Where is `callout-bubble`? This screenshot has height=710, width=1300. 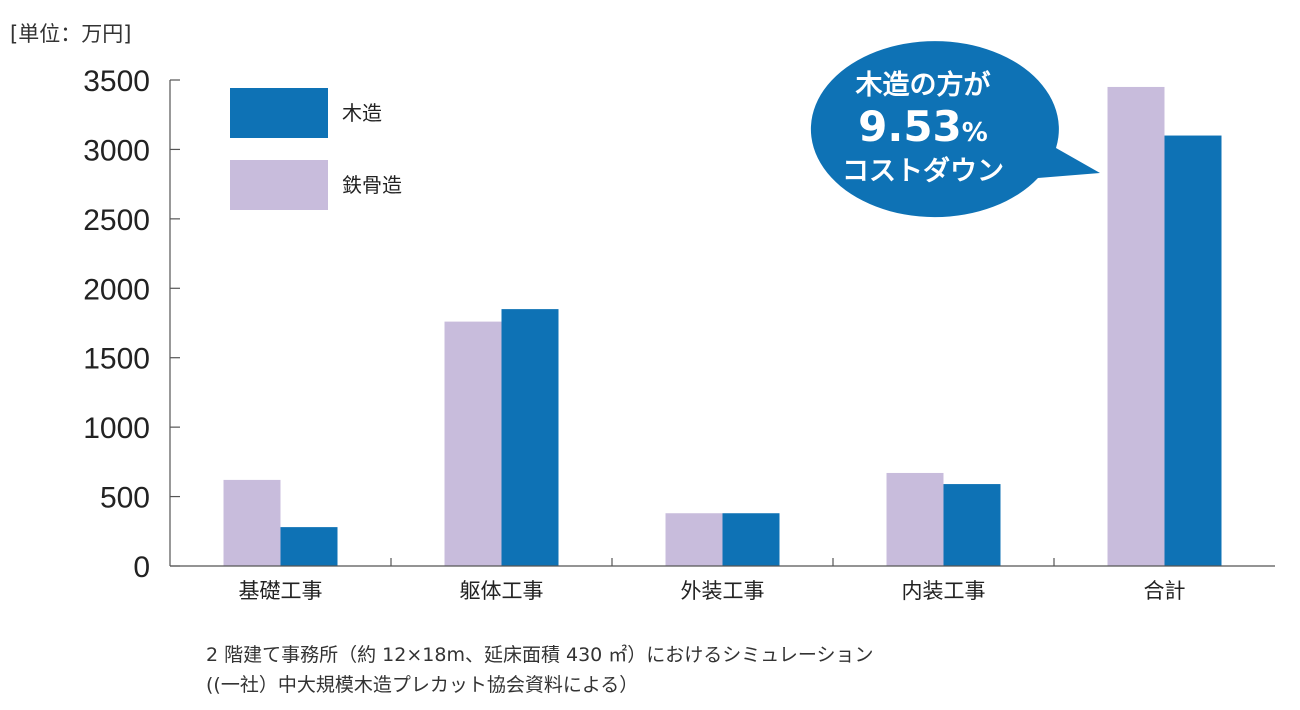
callout-bubble is located at coordinates (955, 129).